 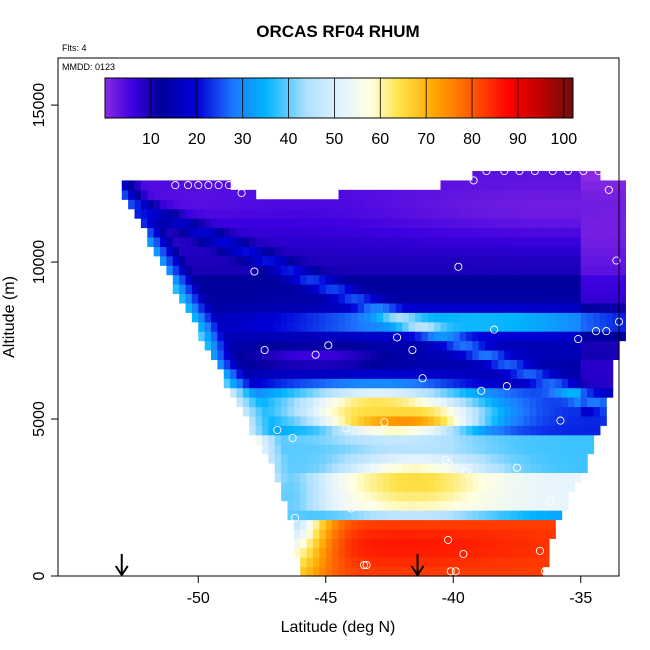 What do you see at coordinates (198, 598) in the screenshot?
I see `x-tick-label: -50` at bounding box center [198, 598].